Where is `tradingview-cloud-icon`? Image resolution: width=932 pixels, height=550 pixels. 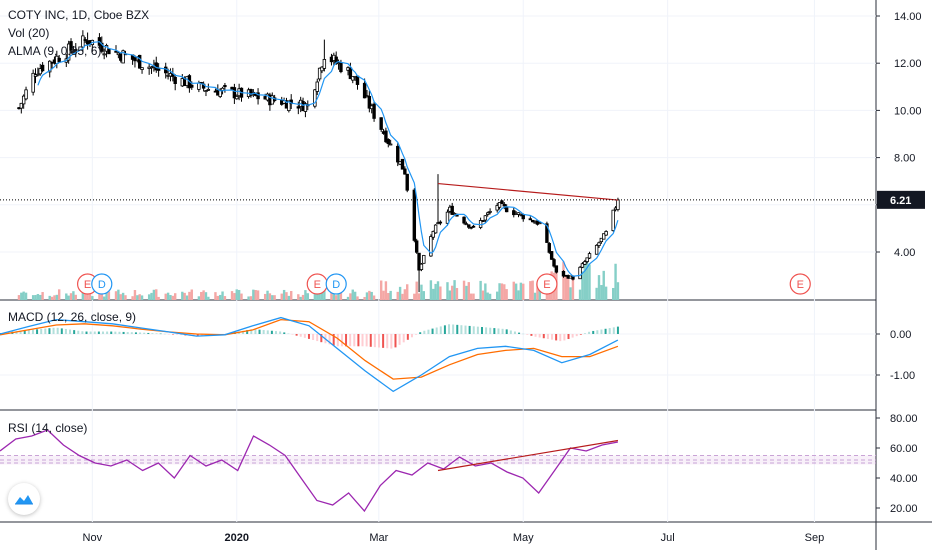
tradingview-cloud-icon is located at coordinates (24, 499).